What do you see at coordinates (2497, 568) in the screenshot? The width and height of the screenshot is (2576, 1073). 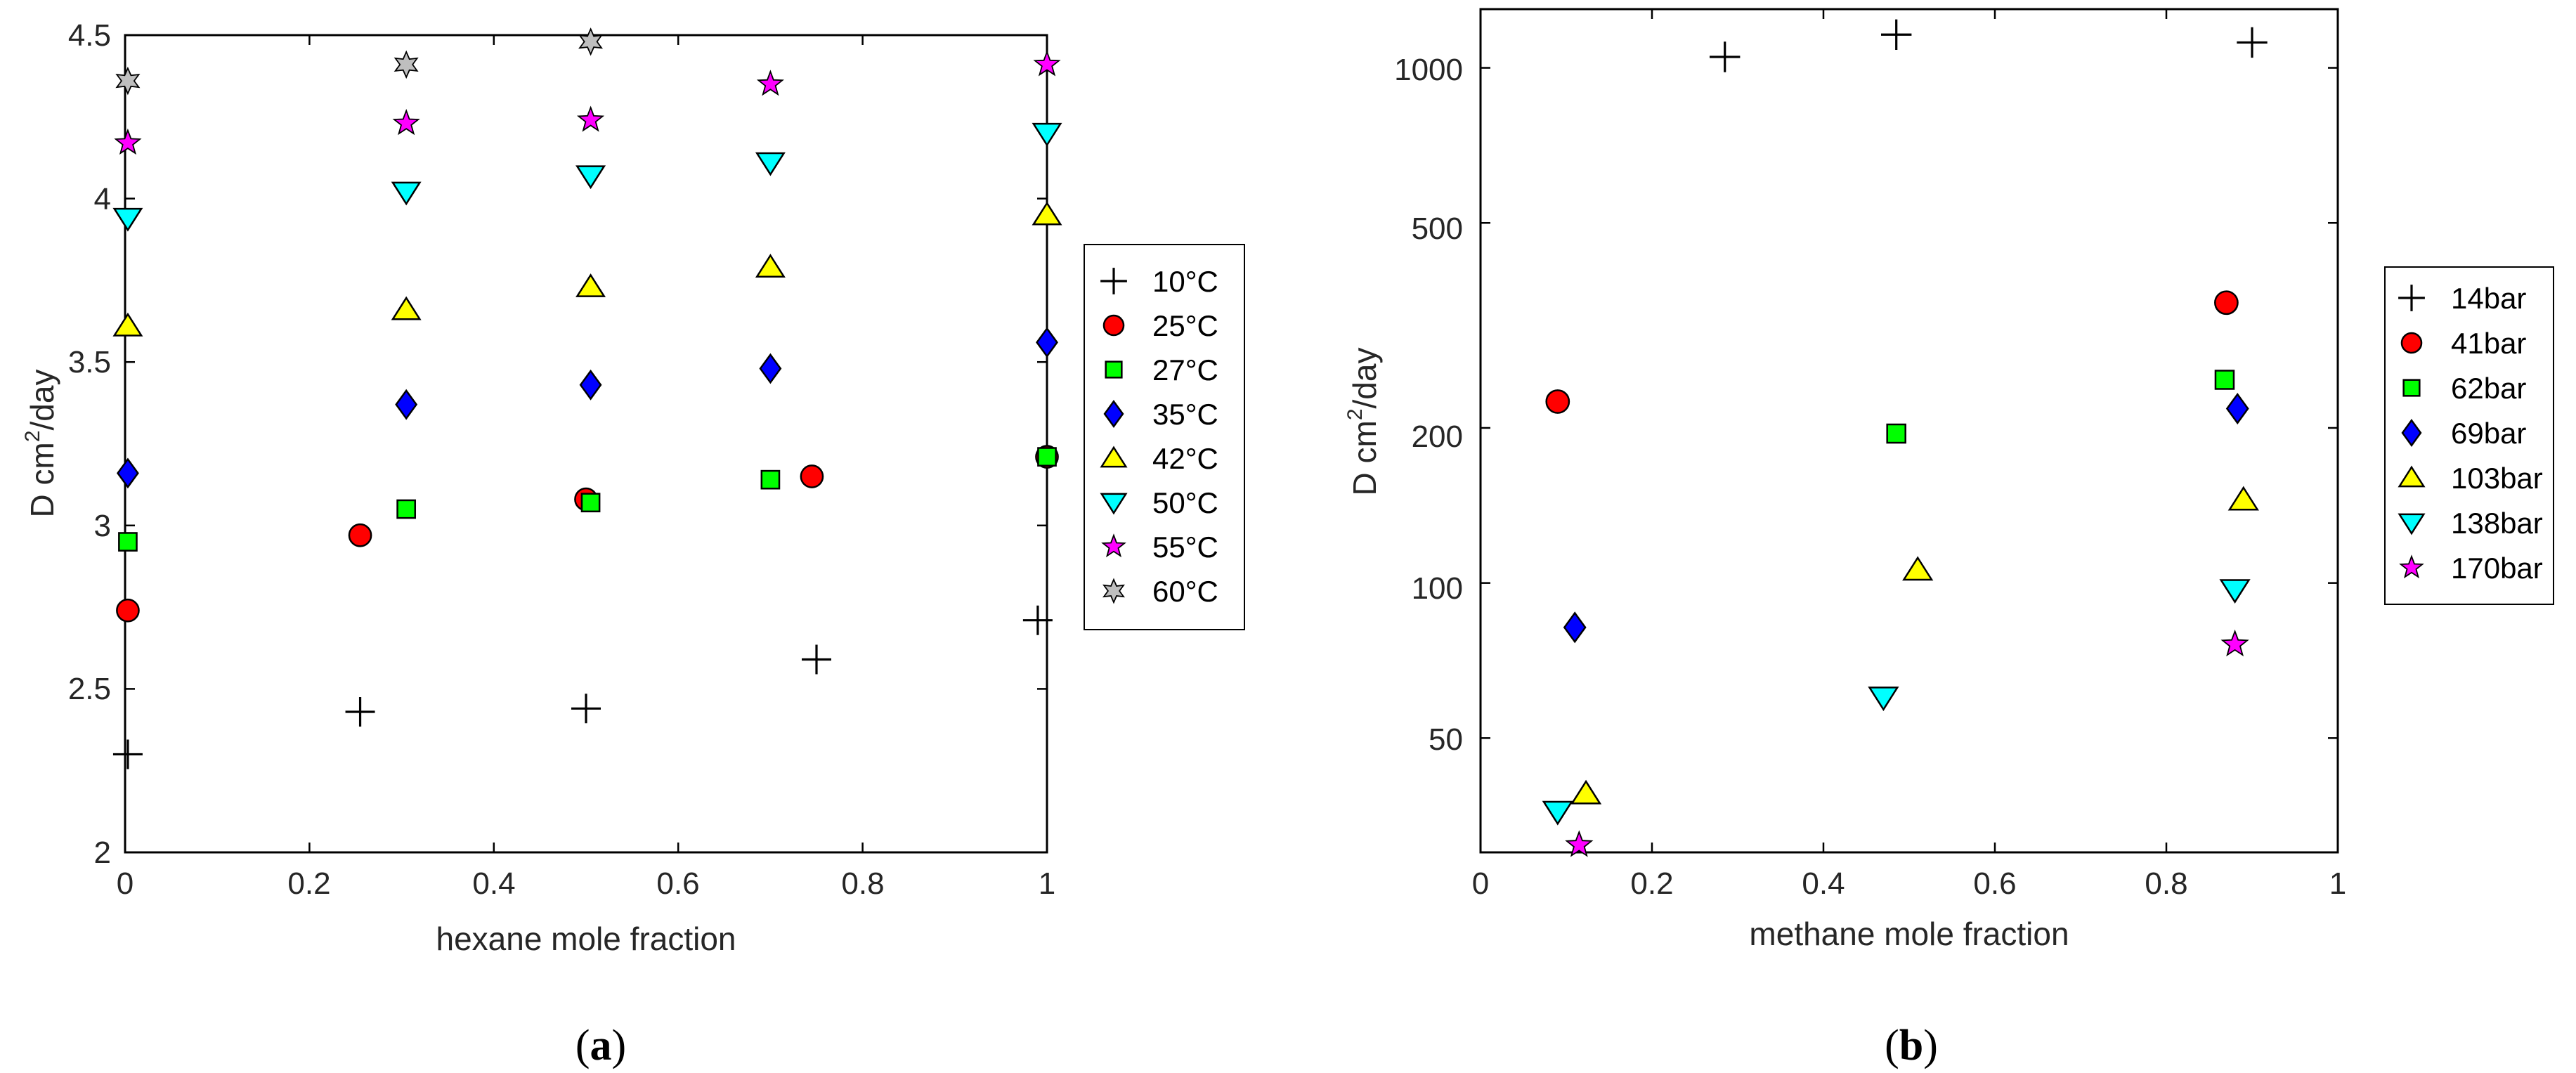 I see `b-legend-label: 170bar` at bounding box center [2497, 568].